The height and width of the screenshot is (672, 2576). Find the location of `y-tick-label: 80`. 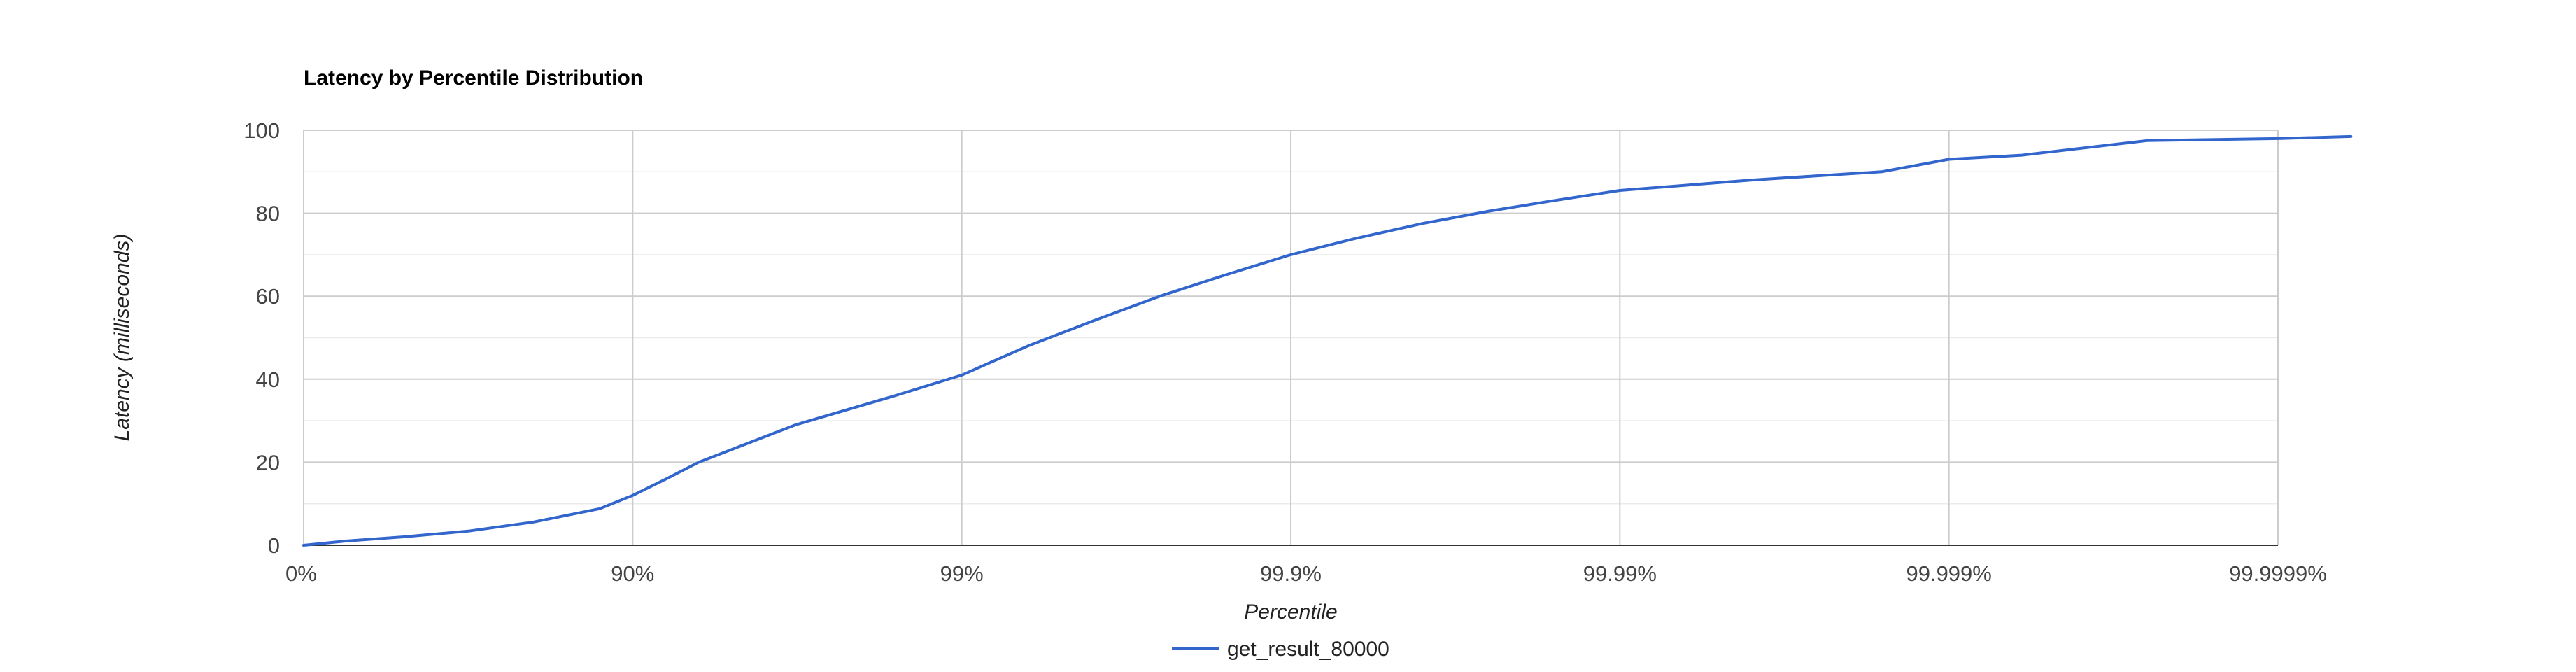

y-tick-label: 80 is located at coordinates (268, 214).